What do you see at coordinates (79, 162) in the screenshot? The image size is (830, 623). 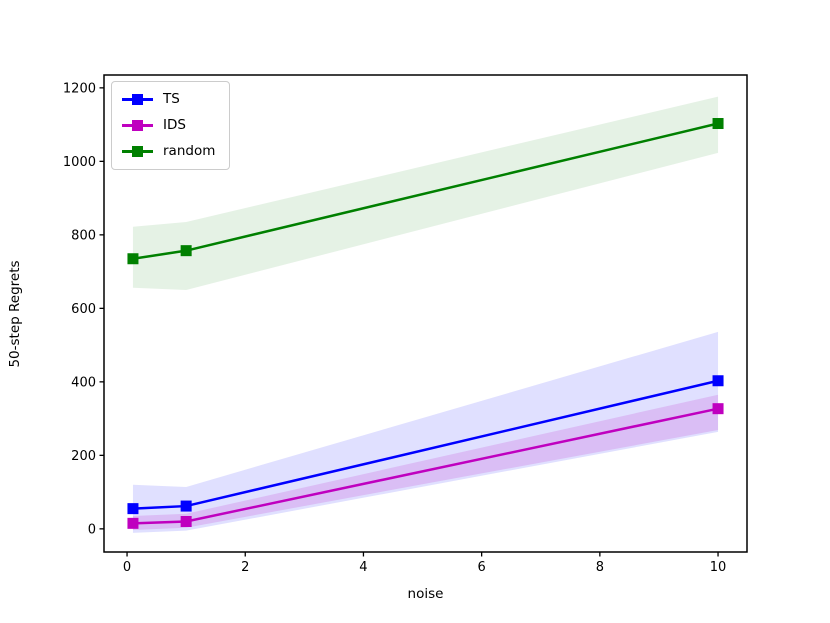 I see `y-tick-label: 1000` at bounding box center [79, 162].